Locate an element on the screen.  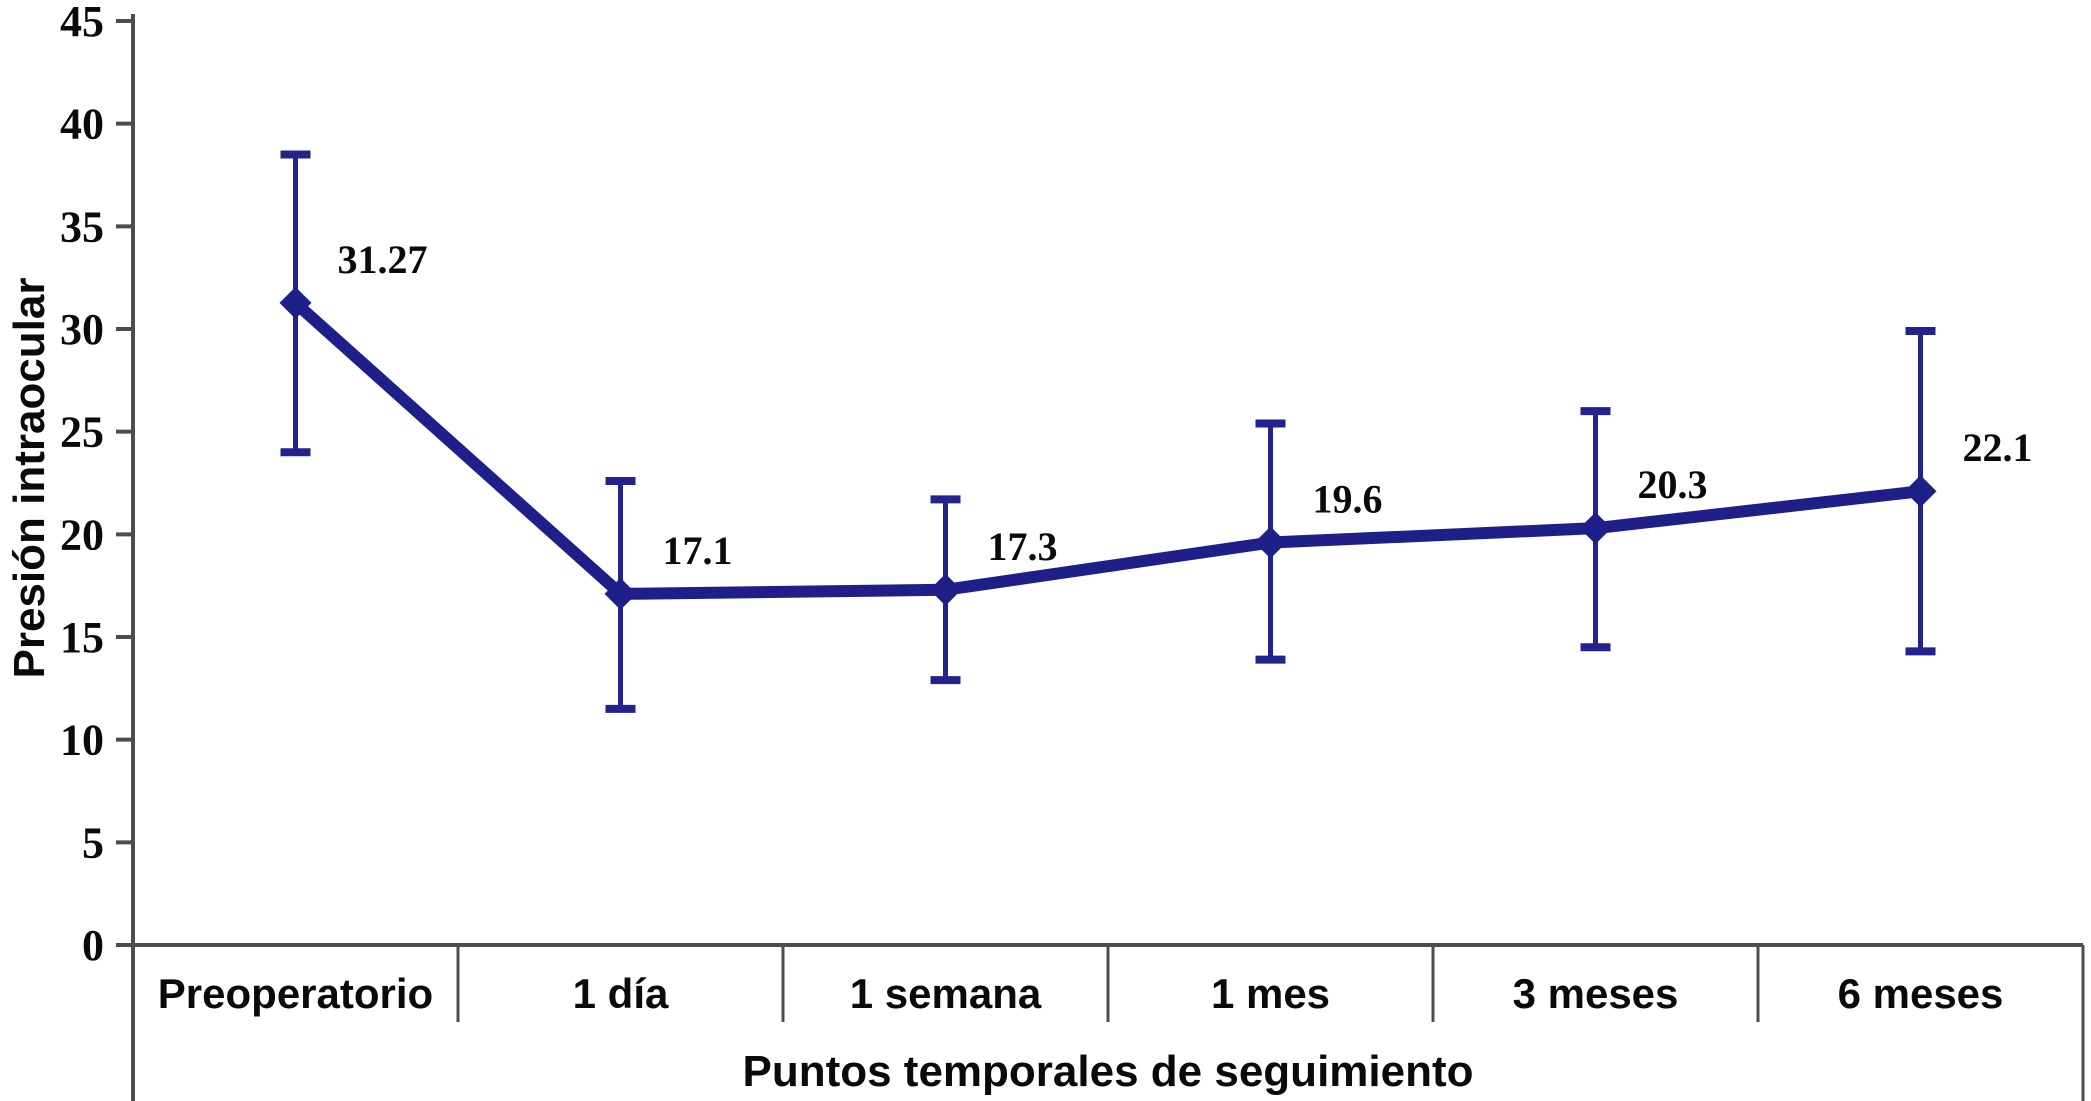
data-label: 31.27 is located at coordinates (383, 259).